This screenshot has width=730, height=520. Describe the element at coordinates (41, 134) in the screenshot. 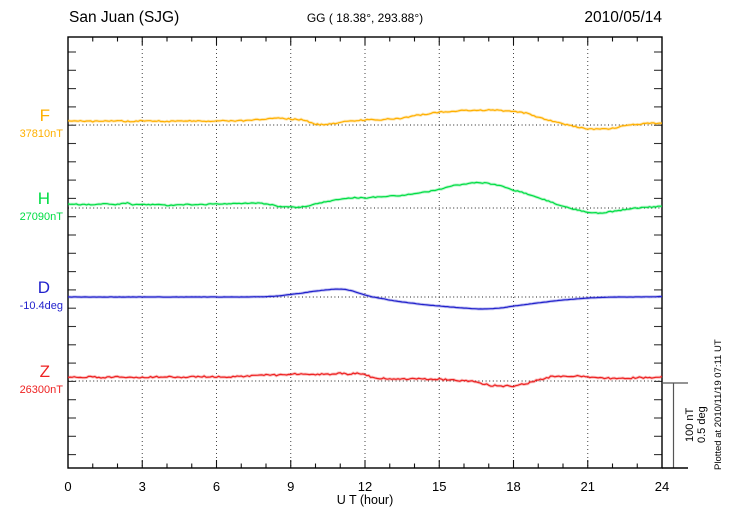

I see `component-base-F: 37810nT` at that location.